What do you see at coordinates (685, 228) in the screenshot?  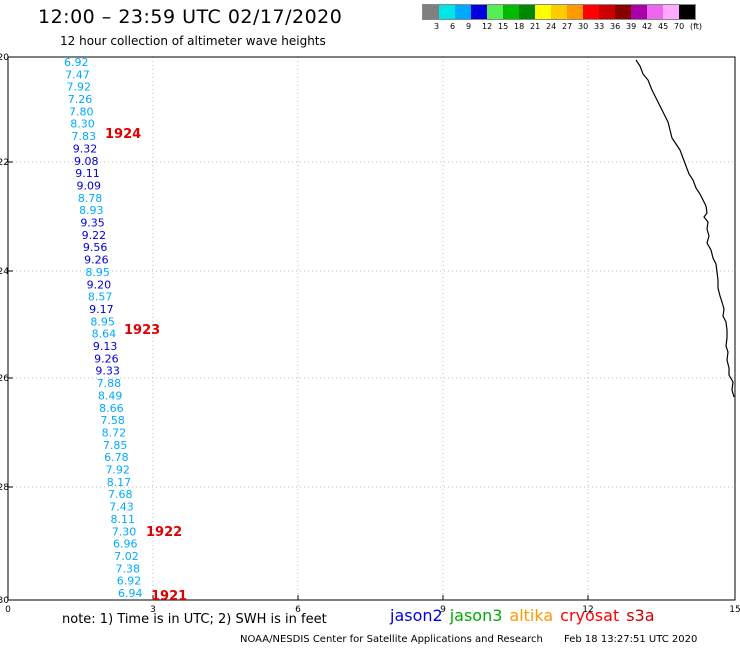 I see `coastline` at bounding box center [685, 228].